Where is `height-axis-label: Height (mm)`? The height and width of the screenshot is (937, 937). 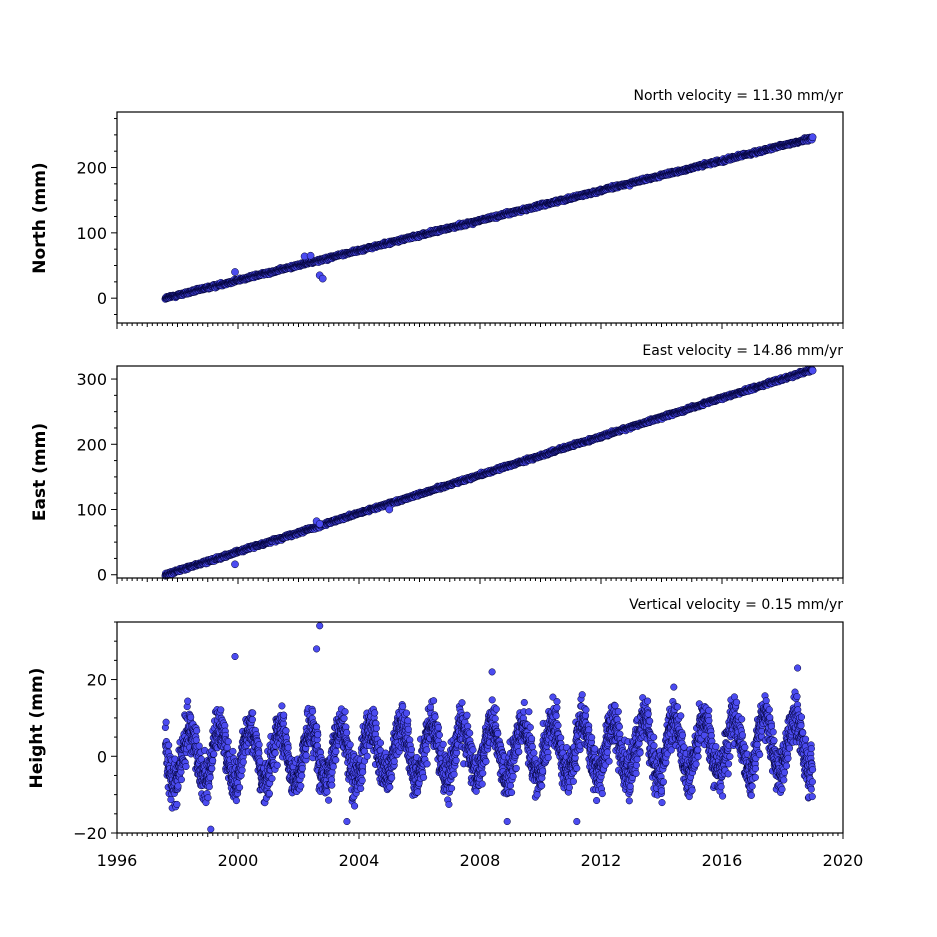 height-axis-label: Height (mm) is located at coordinates (37, 728).